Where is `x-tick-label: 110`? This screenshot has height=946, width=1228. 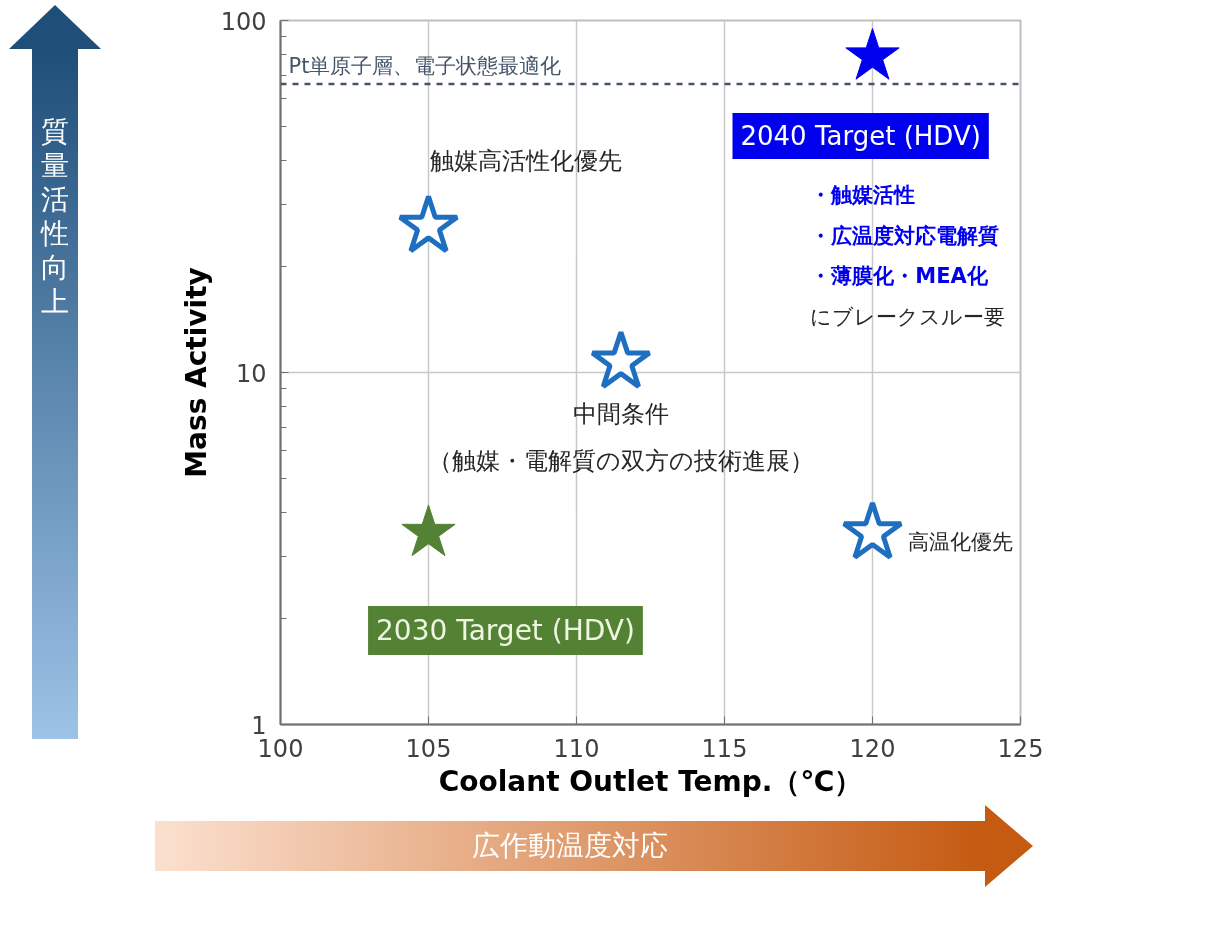
x-tick-label: 110 is located at coordinates (576, 748).